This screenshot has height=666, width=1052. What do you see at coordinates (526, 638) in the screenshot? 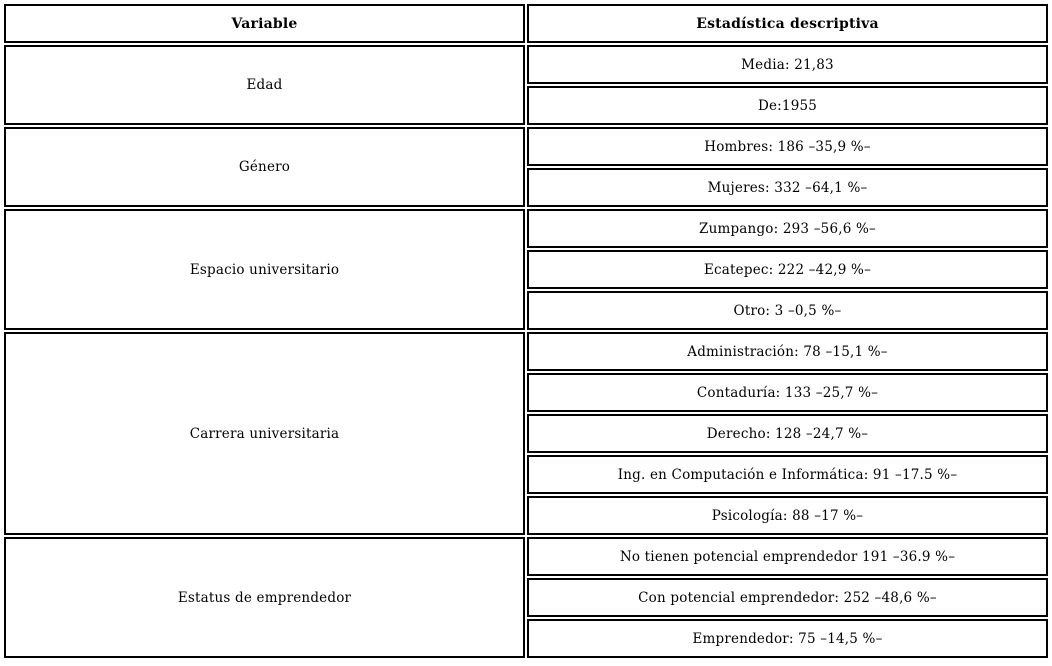
I see `table-row: Emprendedor: 75 –14,5 %–` at bounding box center [526, 638].